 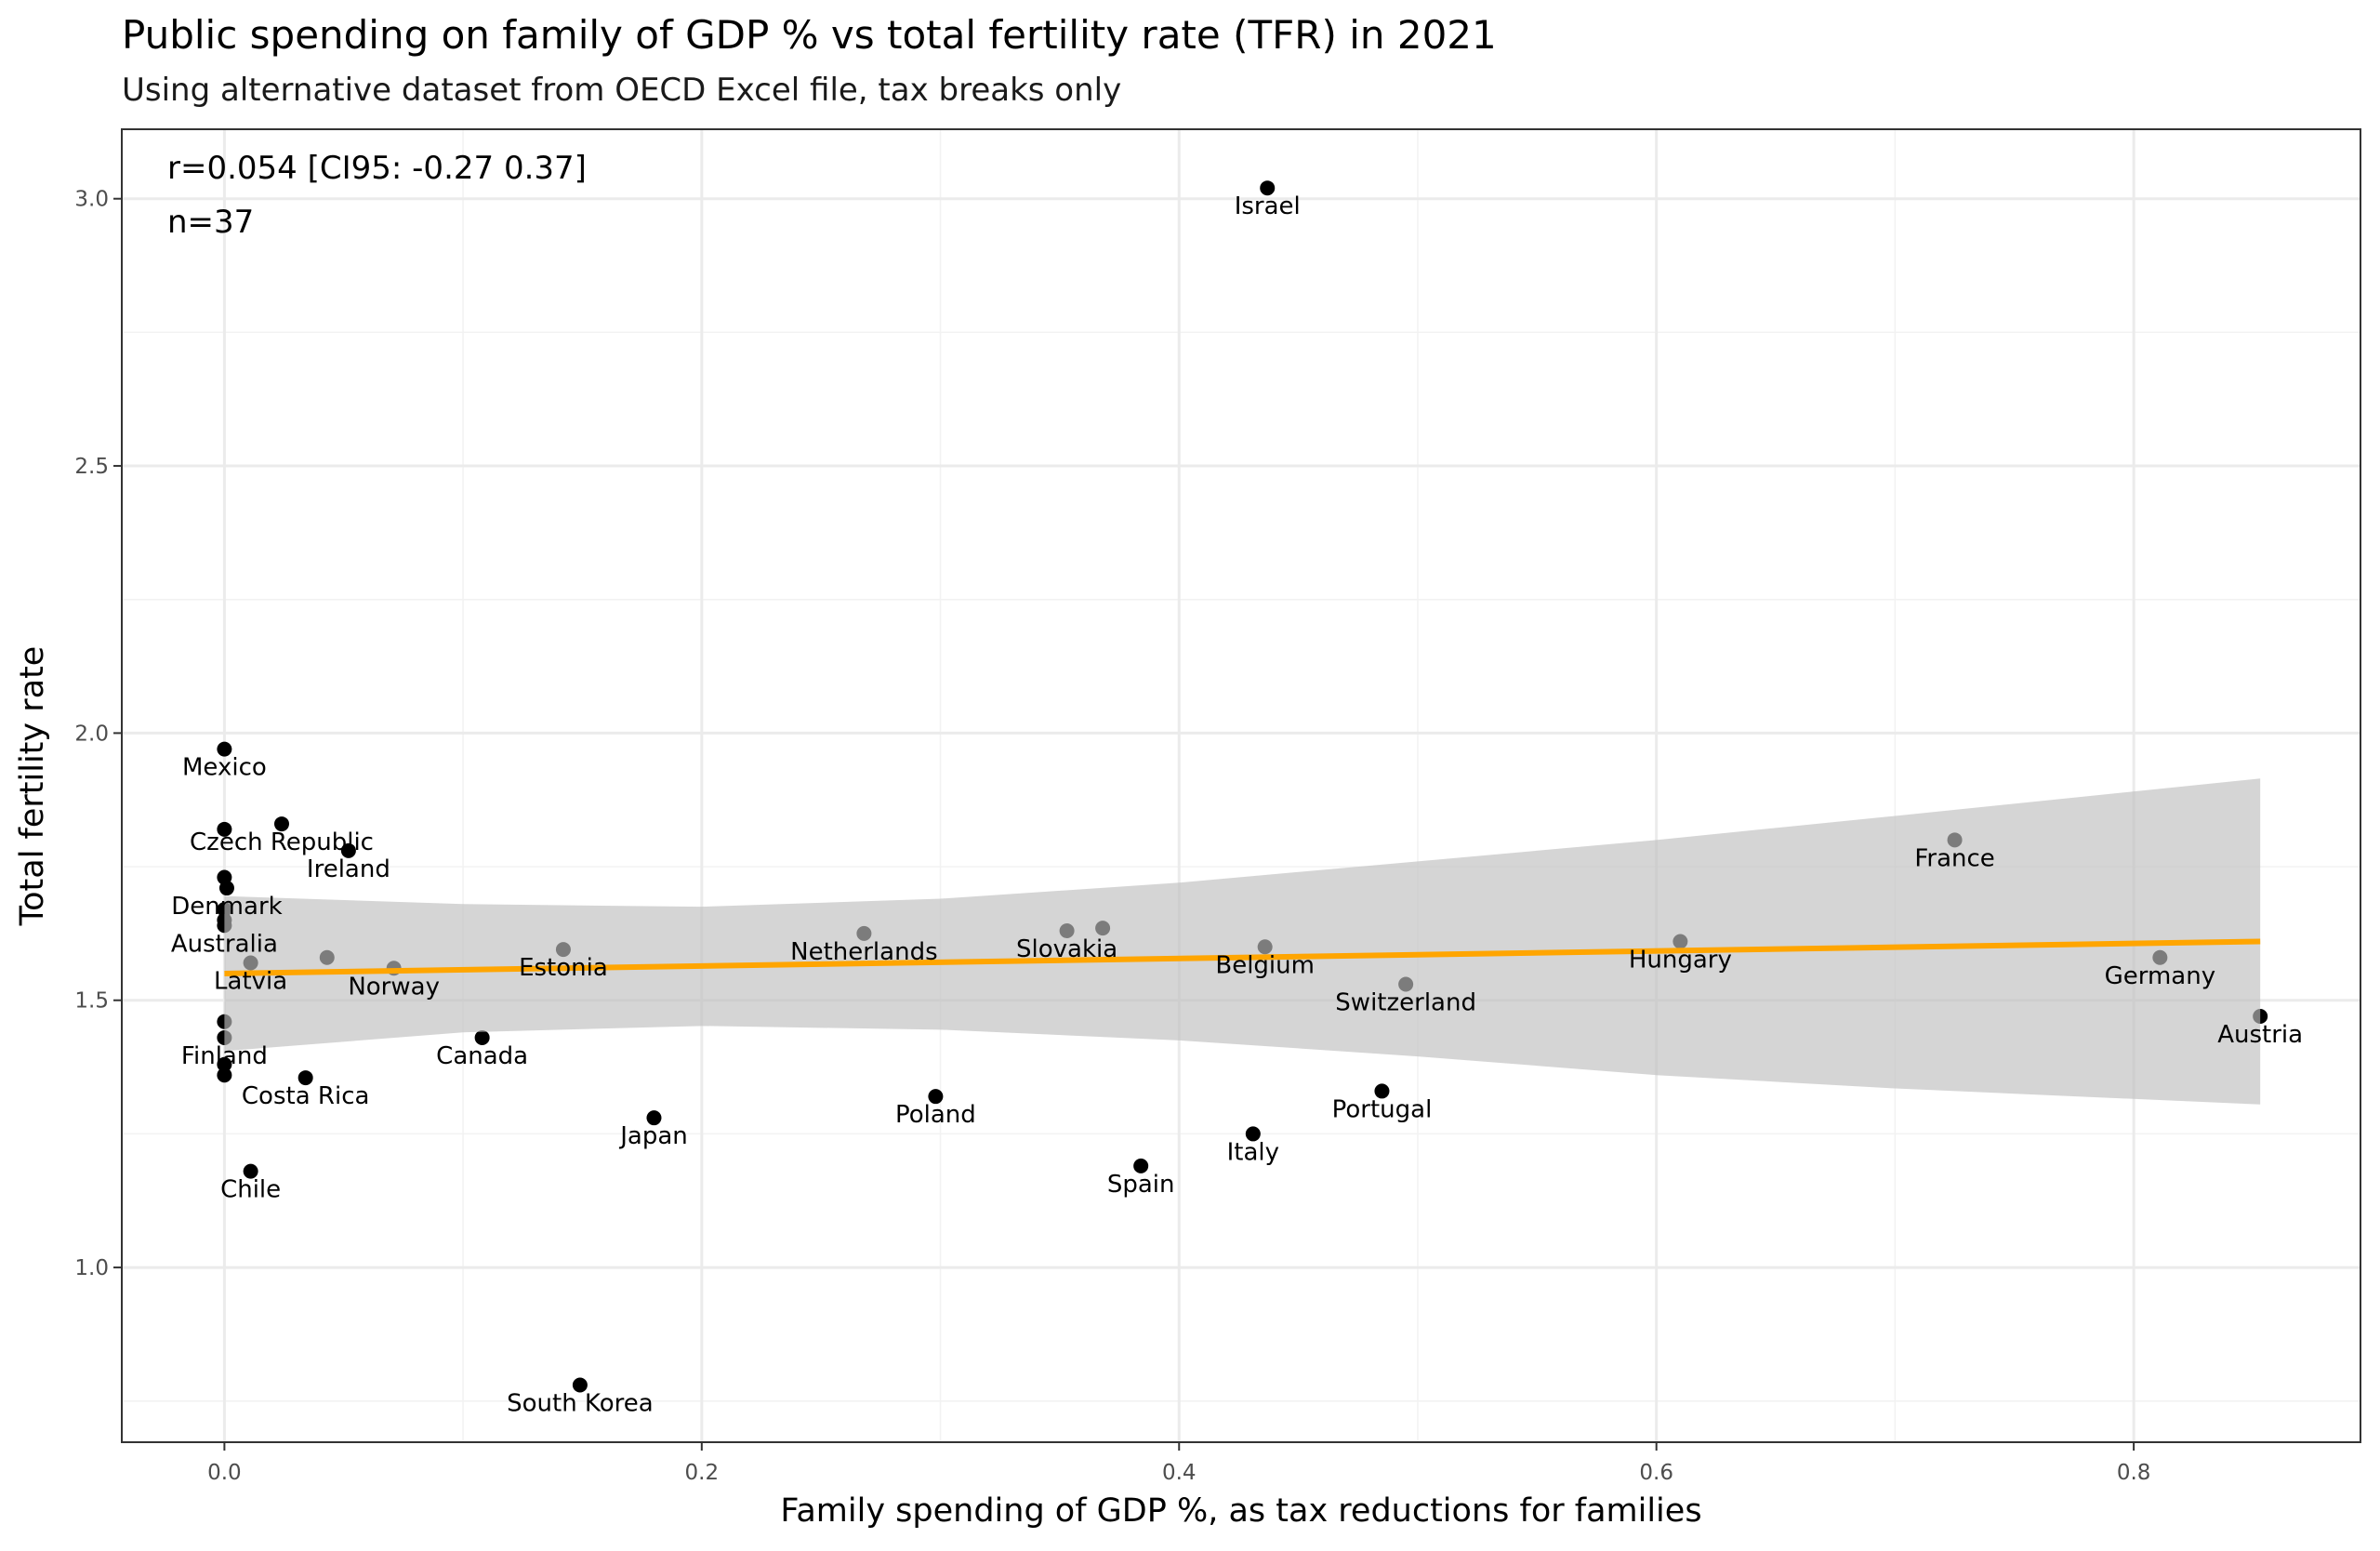 What do you see at coordinates (1265, 965) in the screenshot?
I see `point-label: Belgium` at bounding box center [1265, 965].